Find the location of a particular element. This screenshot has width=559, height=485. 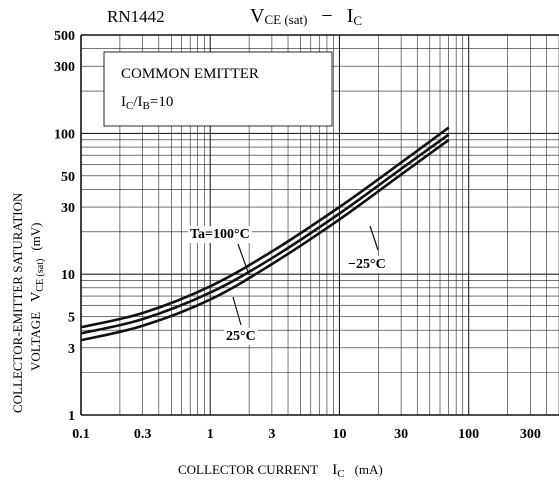

title-dash: − is located at coordinates (326, 16).